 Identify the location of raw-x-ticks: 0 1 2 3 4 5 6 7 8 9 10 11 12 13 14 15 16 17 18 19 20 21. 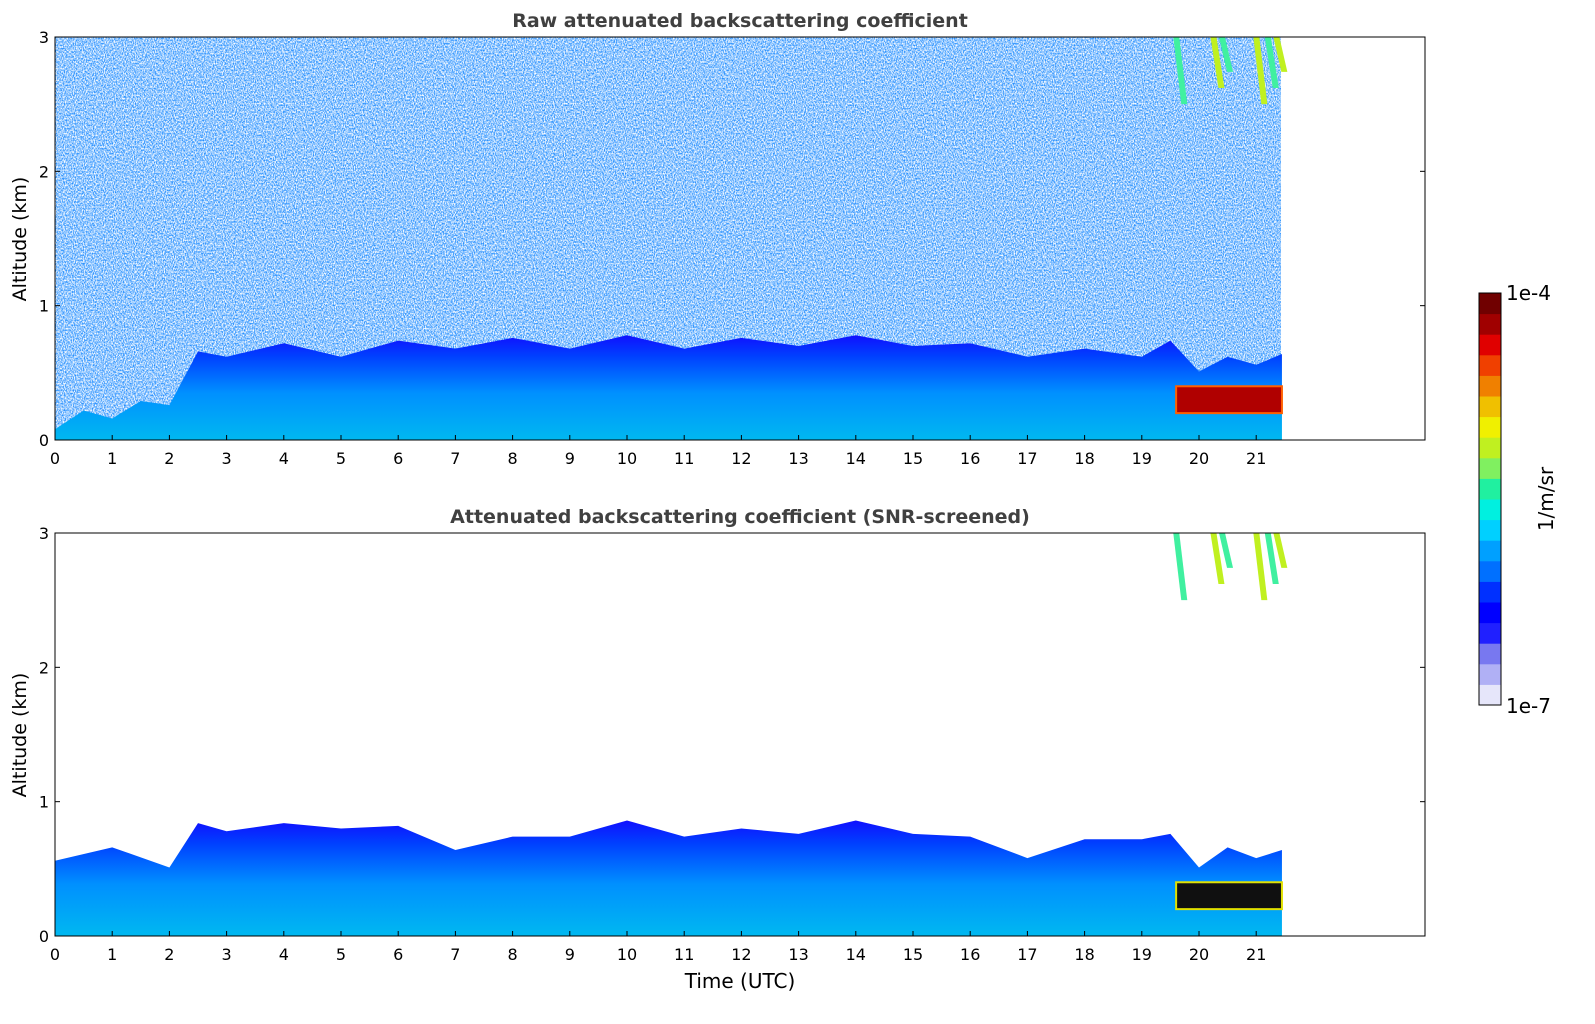
(658, 451).